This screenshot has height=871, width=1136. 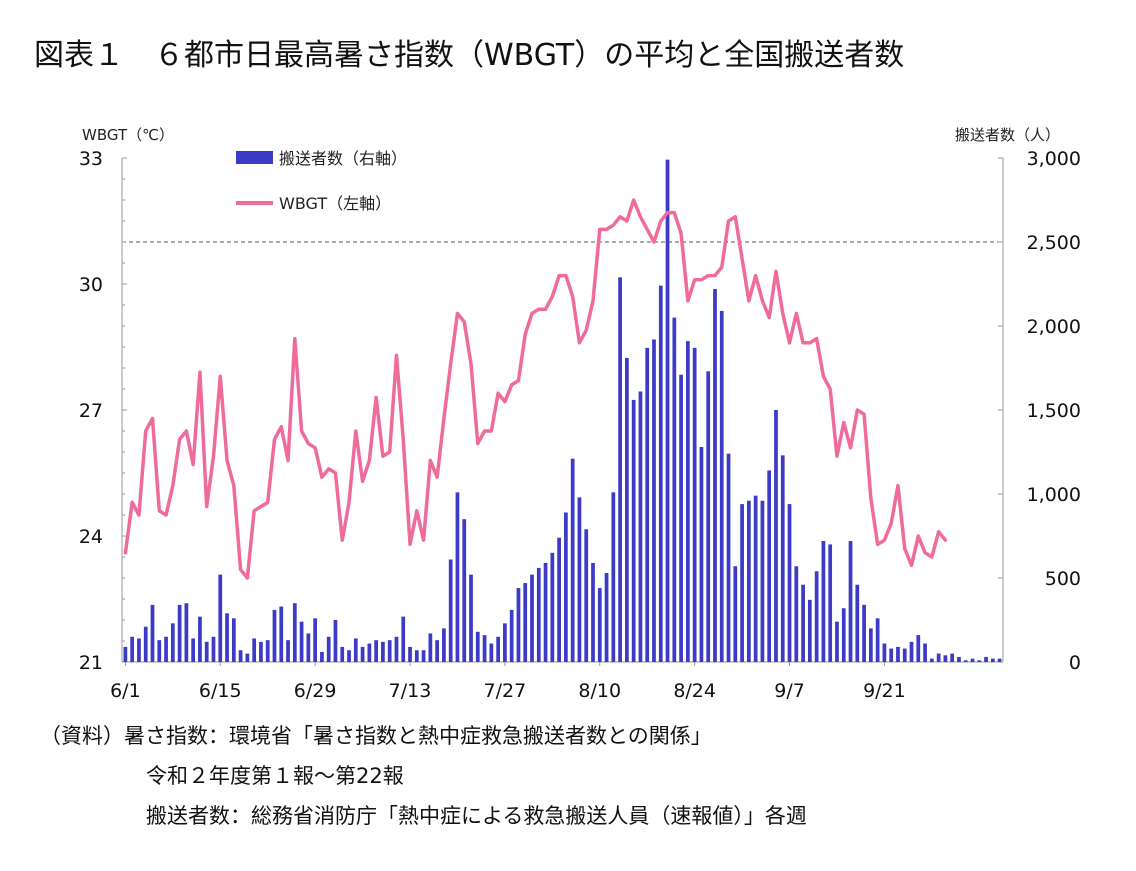 I want to click on left-tick-label: 21, so click(x=91, y=663).